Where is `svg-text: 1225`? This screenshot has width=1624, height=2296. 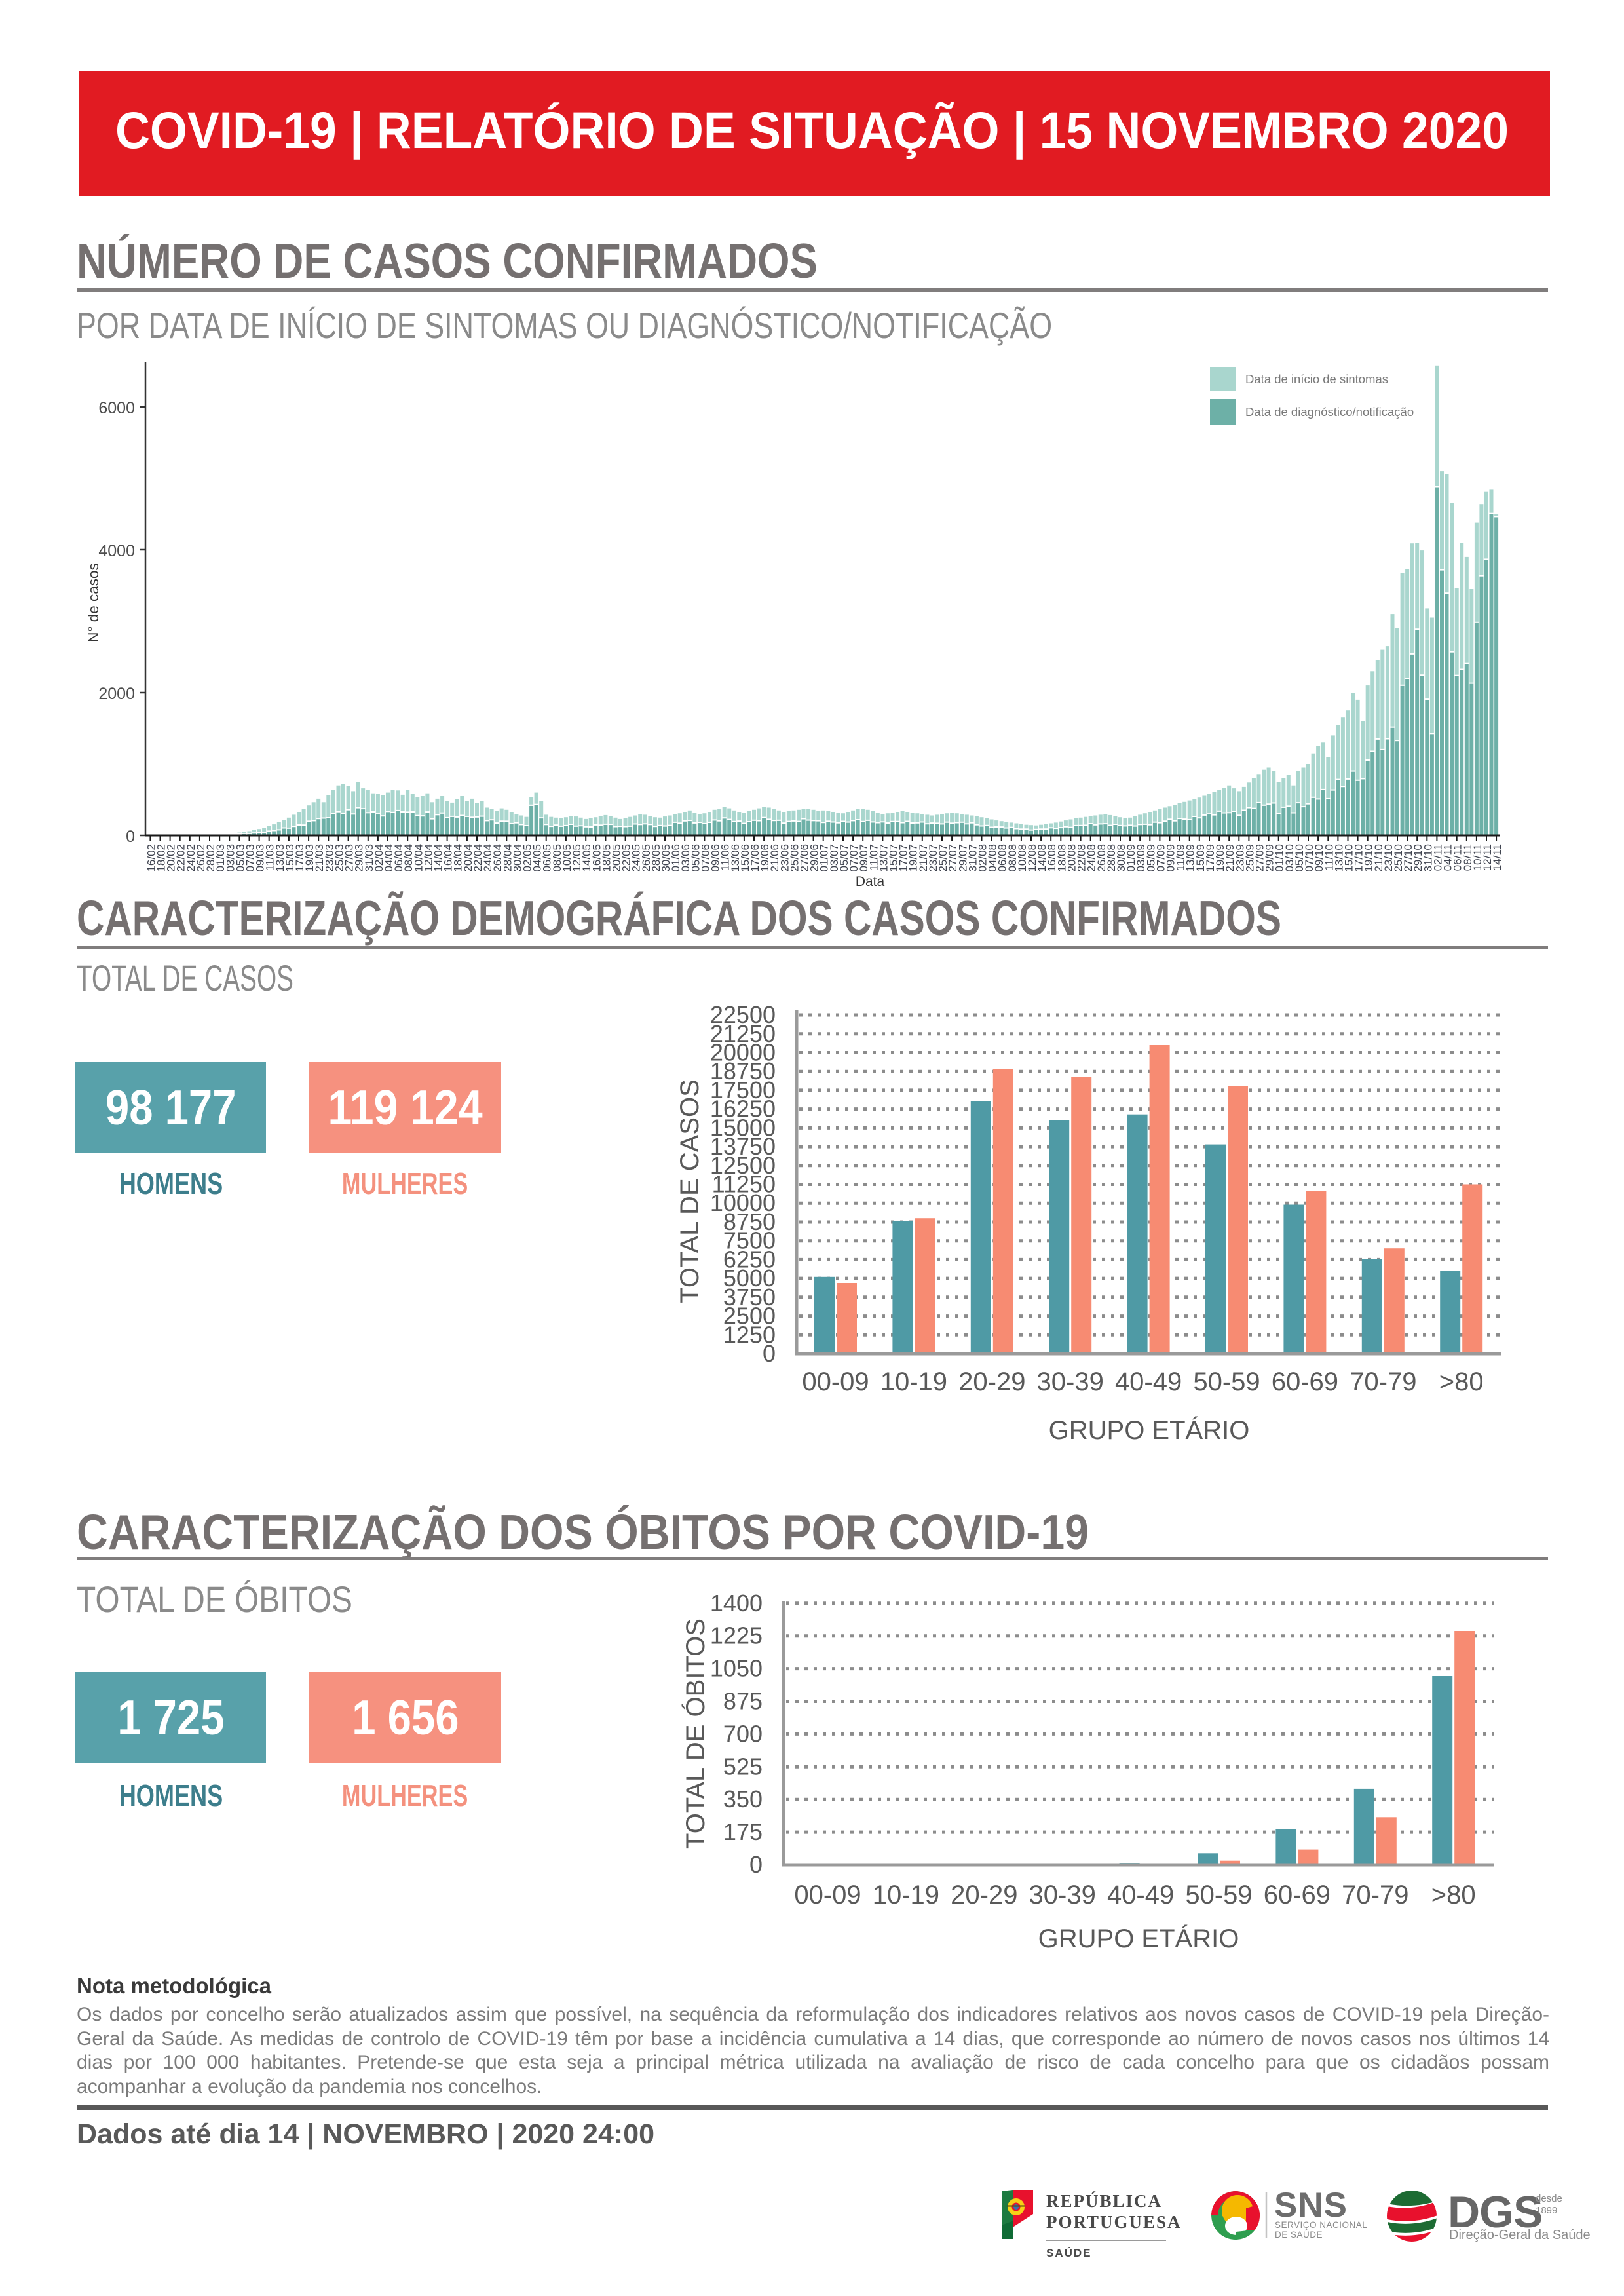
svg-text: 1225 is located at coordinates (736, 1635).